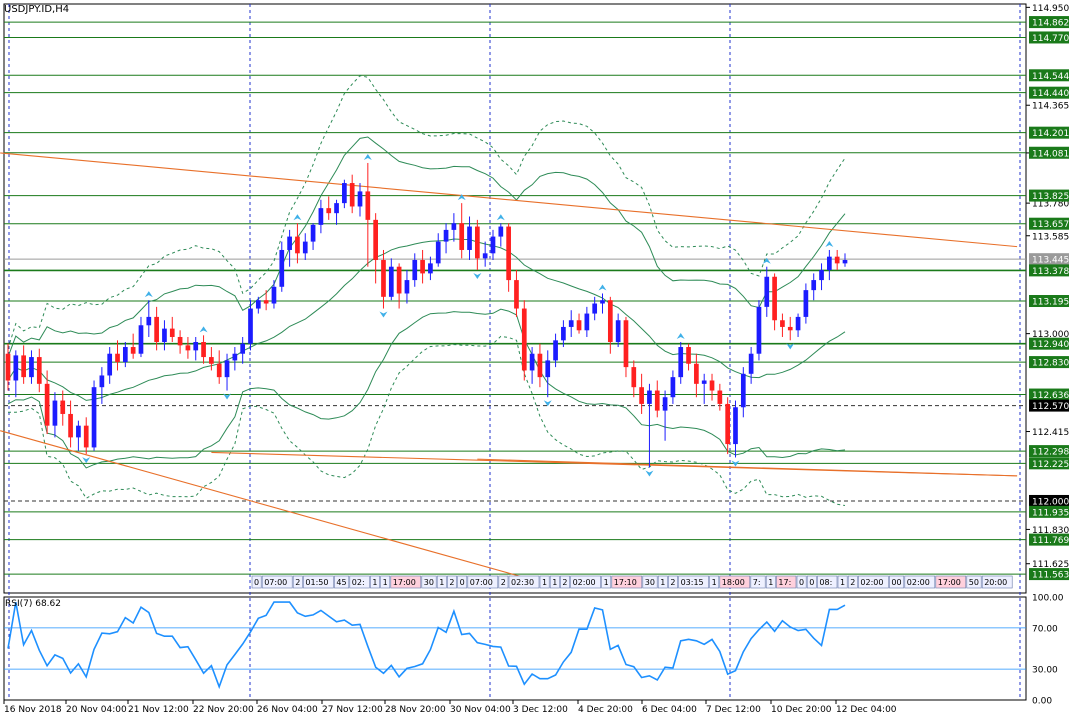 This screenshot has width=1080, height=724. I want to click on time-strip-text: 00, so click(896, 582).